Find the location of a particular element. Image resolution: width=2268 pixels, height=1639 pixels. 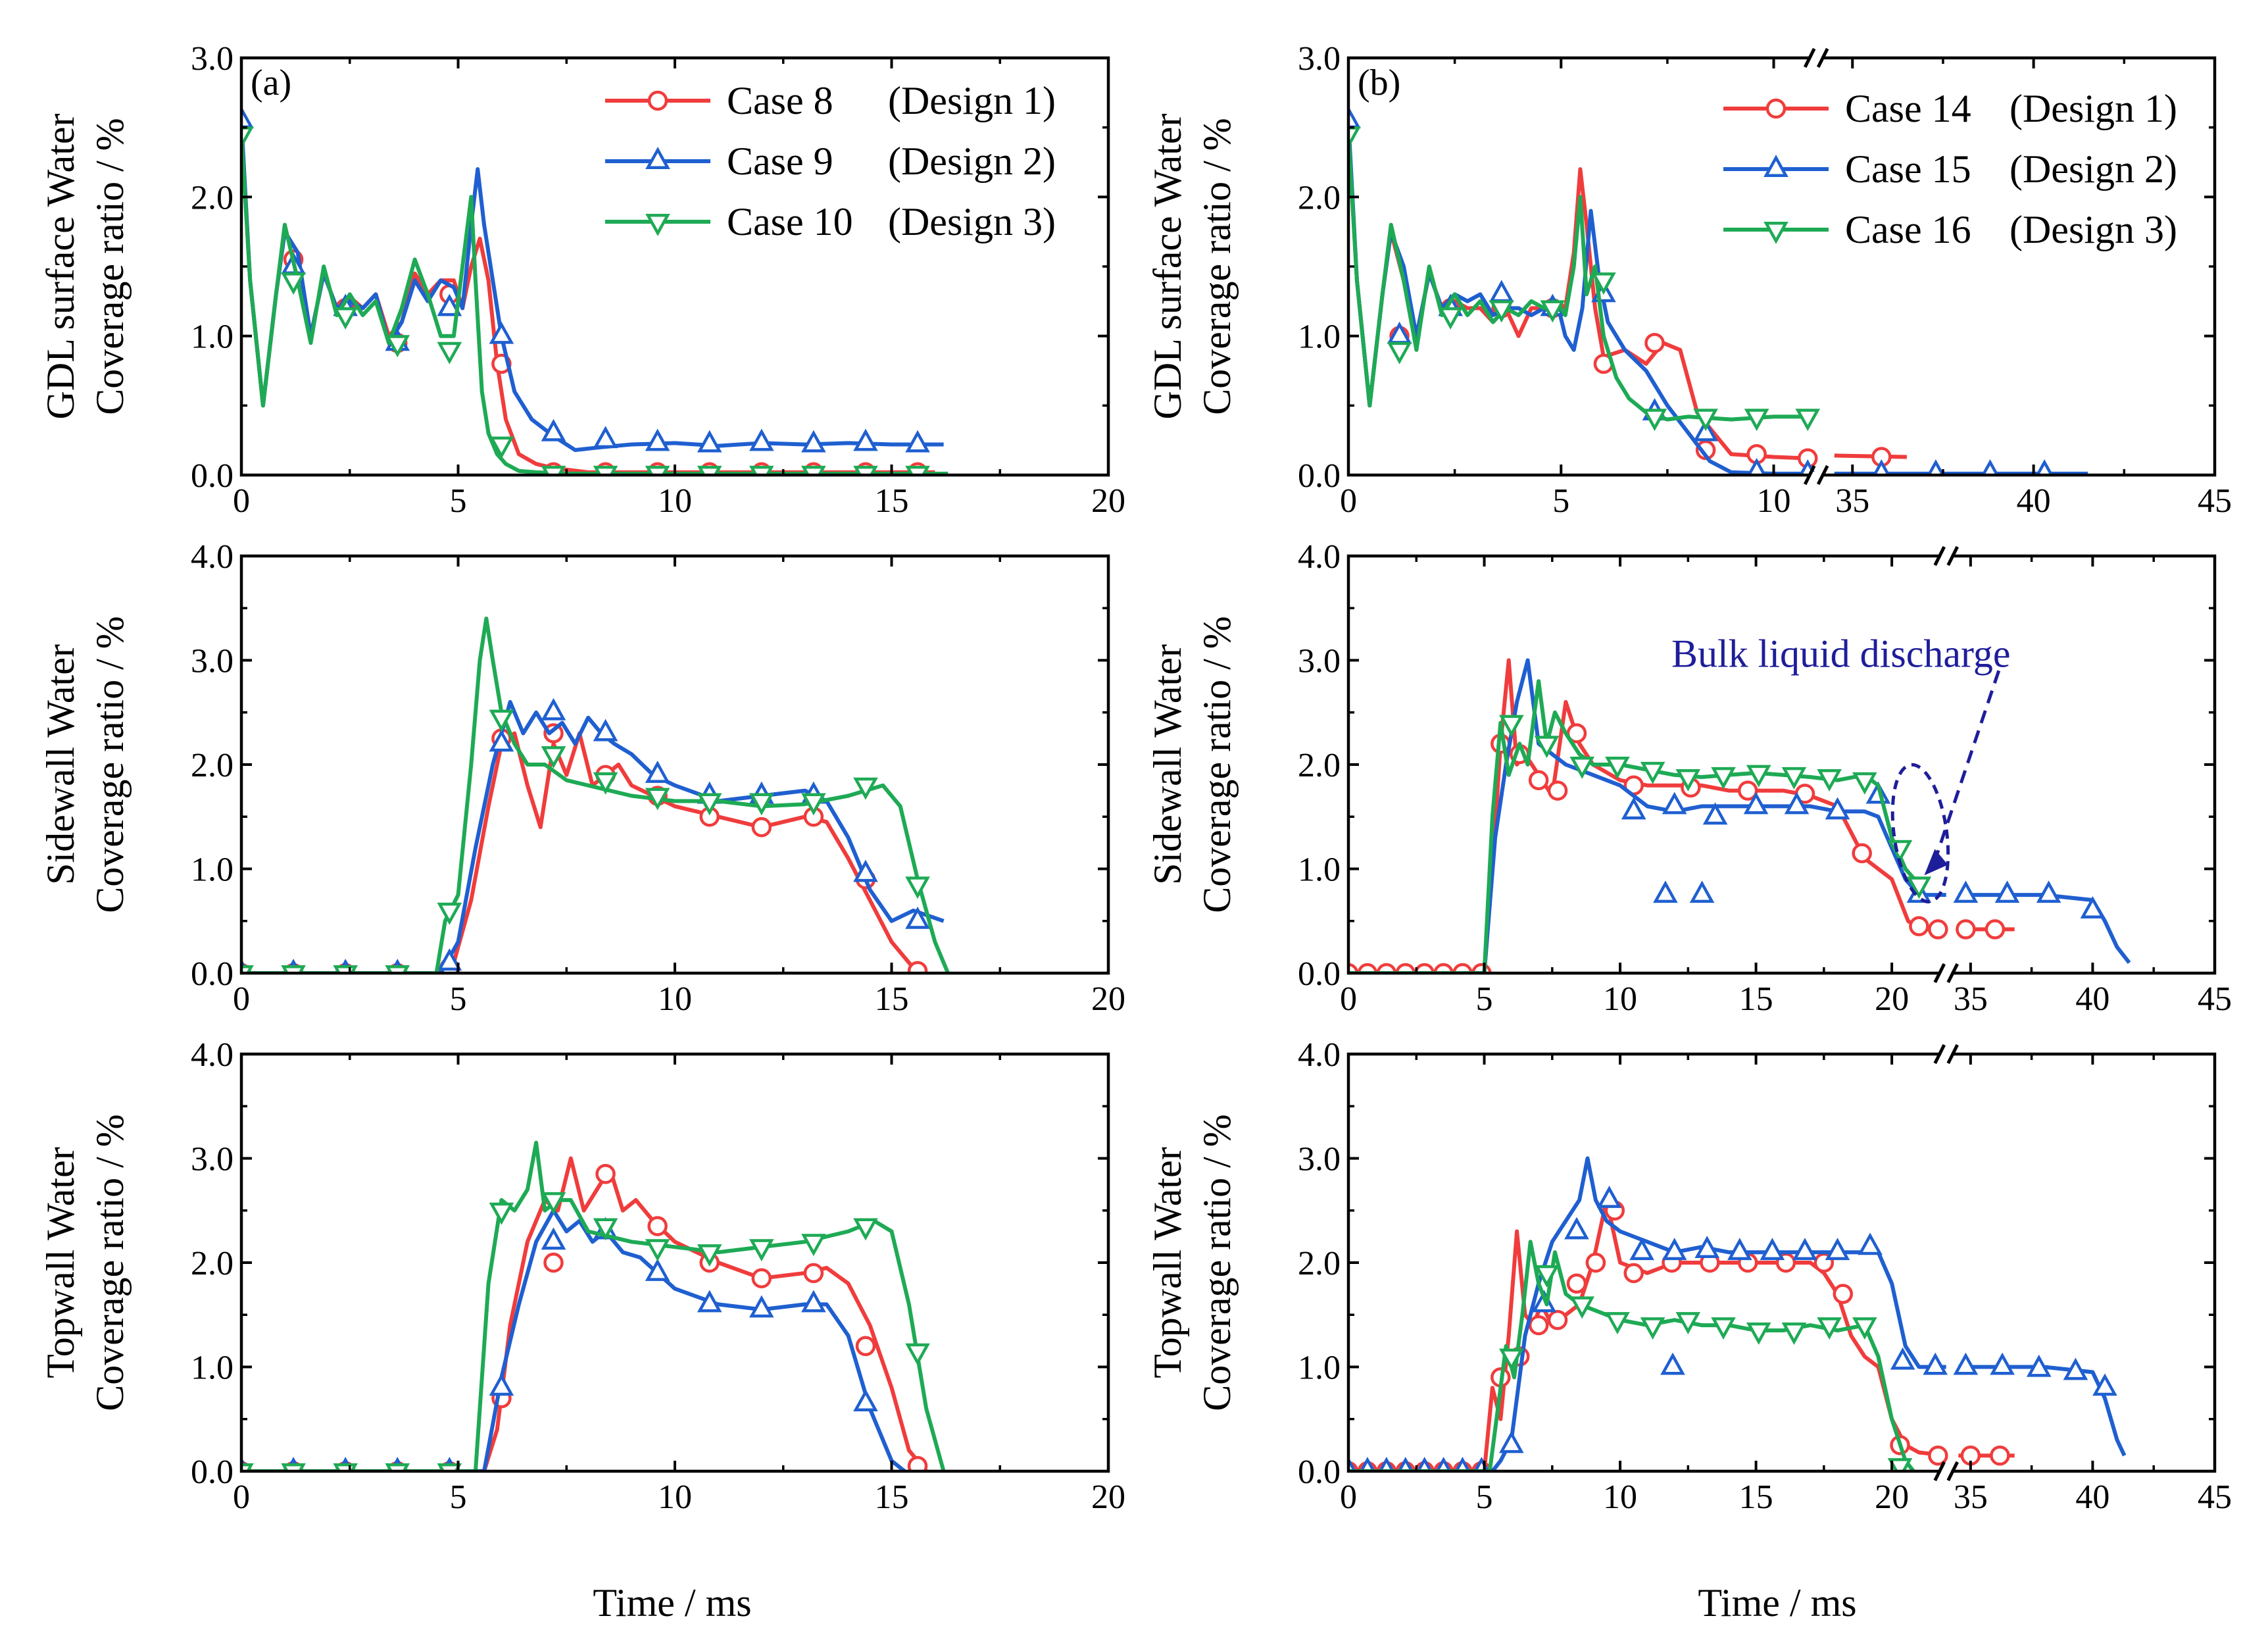

legend-label: Case 15 is located at coordinates (1908, 169).